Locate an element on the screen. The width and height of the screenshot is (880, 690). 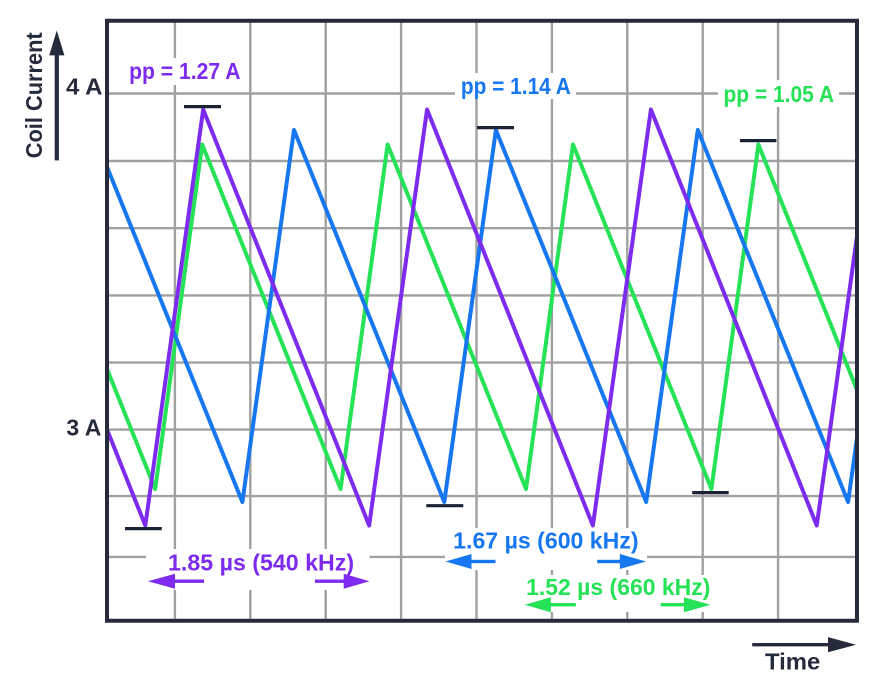
svg-text: Time is located at coordinates (792, 661).